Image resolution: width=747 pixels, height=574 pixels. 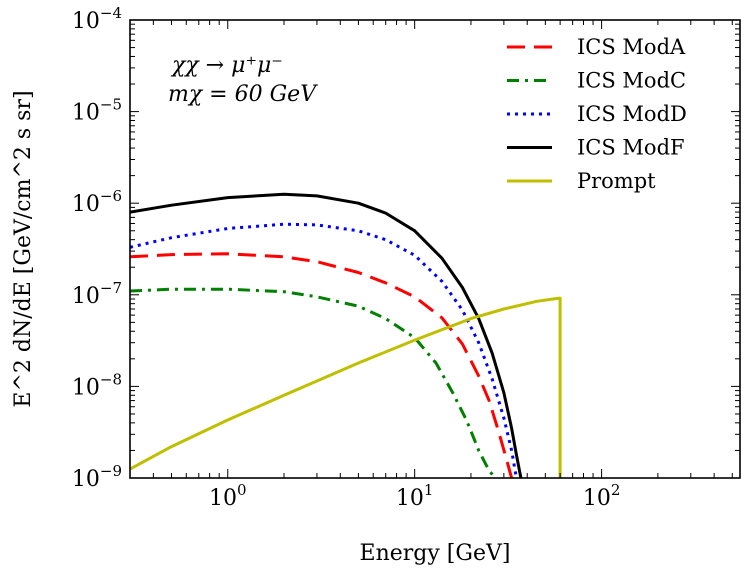 I want to click on legend-label-ics-modd: ICS ModD, so click(x=632, y=114).